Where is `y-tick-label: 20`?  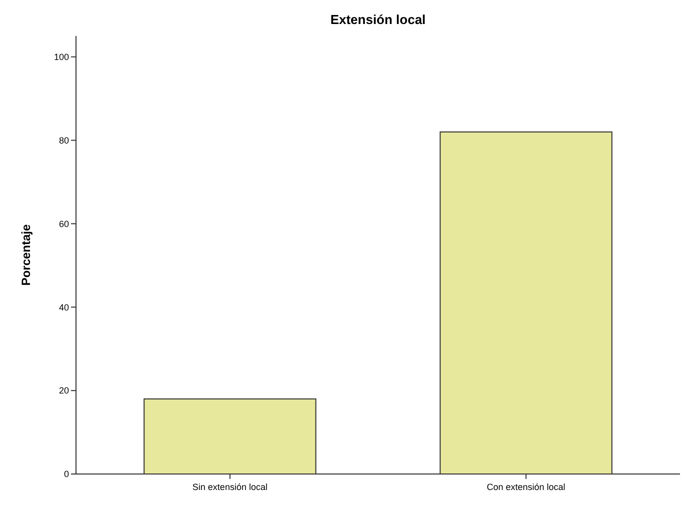 y-tick-label: 20 is located at coordinates (63, 391).